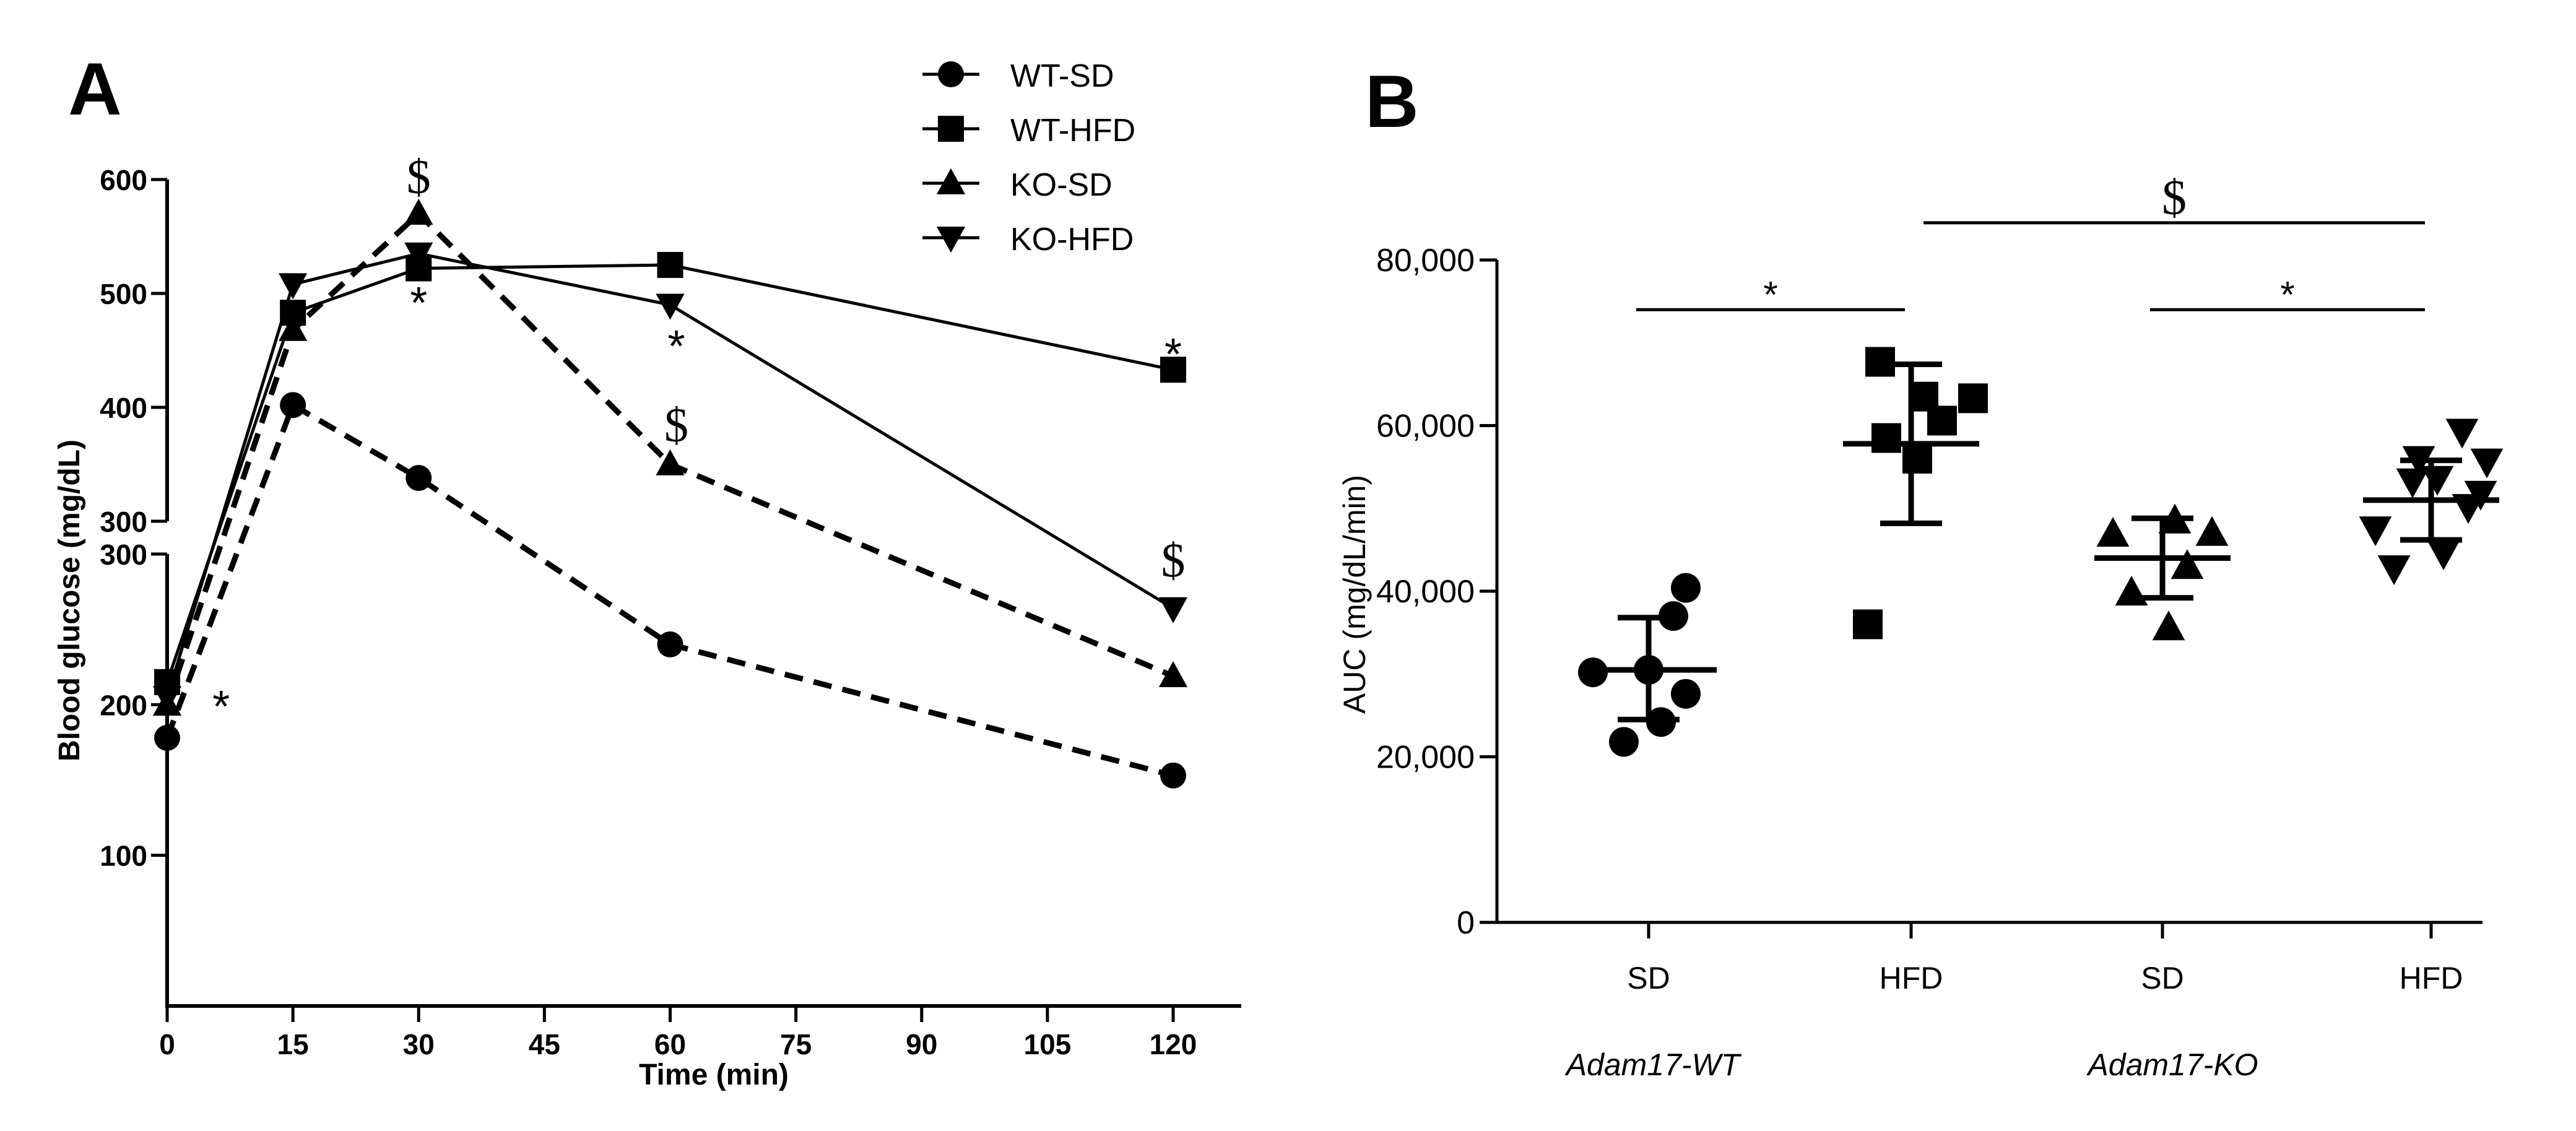 The height and width of the screenshot is (1131, 2576). I want to click on y-tick-label: 100, so click(123, 856).